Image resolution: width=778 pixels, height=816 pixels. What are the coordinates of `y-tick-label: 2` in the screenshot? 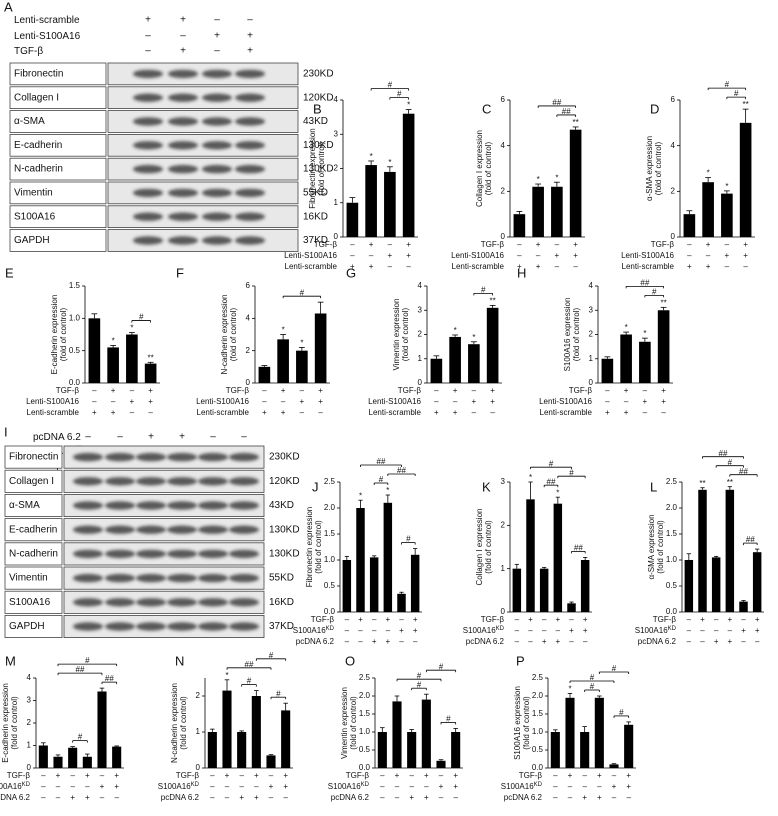 It's located at (503, 524).